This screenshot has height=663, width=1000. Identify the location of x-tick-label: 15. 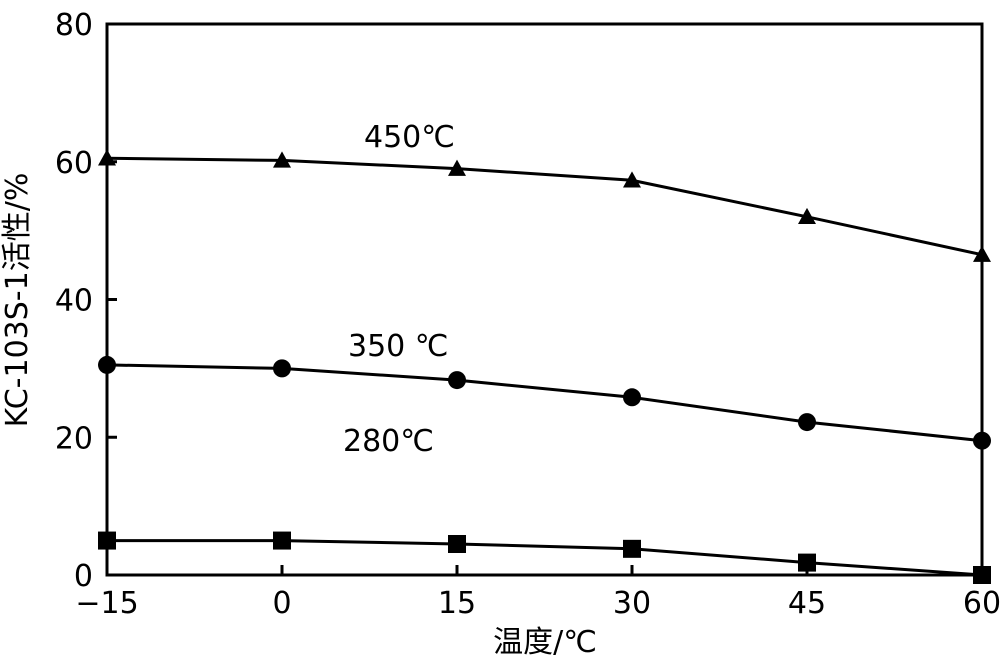
(457, 603).